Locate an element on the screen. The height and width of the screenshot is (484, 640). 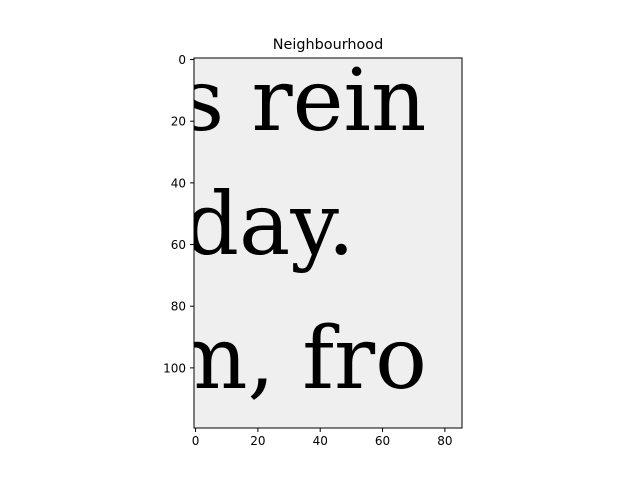
y-tick-label: 80 is located at coordinates (178, 307).